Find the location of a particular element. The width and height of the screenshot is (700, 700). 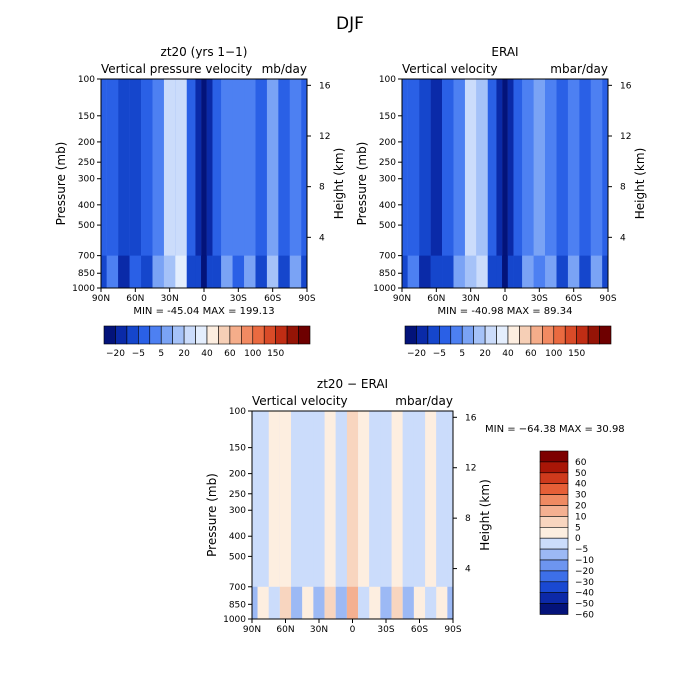

x-tick-label: 90N is located at coordinates (402, 299).